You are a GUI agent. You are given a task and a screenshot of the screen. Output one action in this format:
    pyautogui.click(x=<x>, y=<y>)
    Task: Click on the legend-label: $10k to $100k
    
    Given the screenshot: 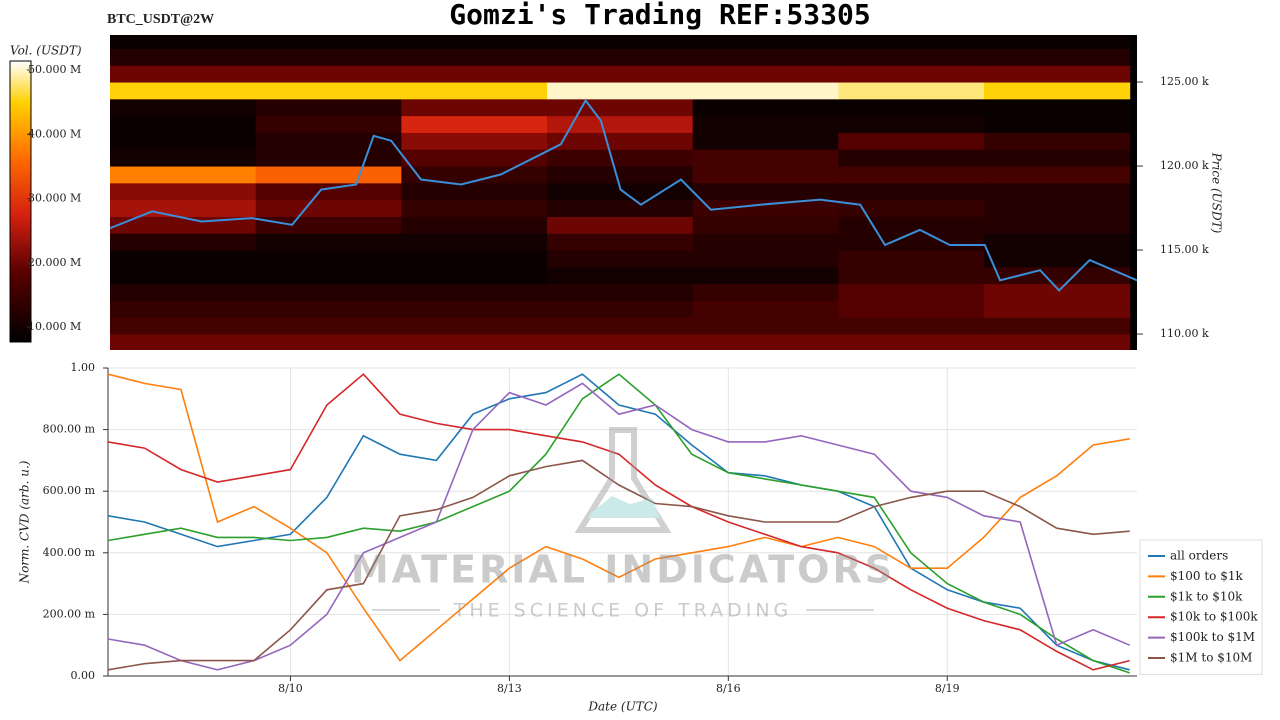 What is the action you would take?
    pyautogui.click(x=1214, y=617)
    